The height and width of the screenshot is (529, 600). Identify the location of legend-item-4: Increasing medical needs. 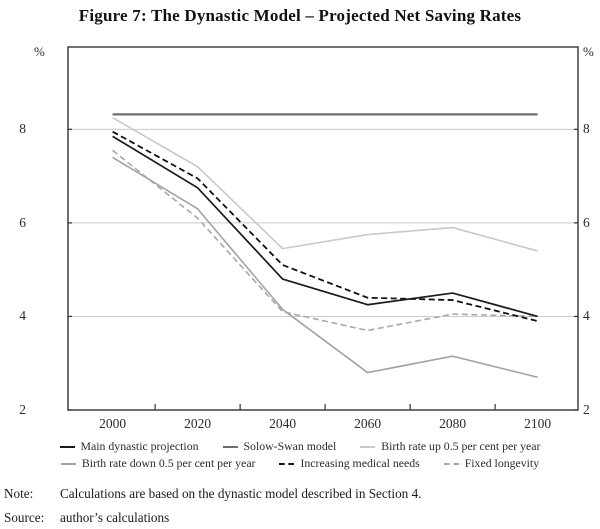
(349, 463).